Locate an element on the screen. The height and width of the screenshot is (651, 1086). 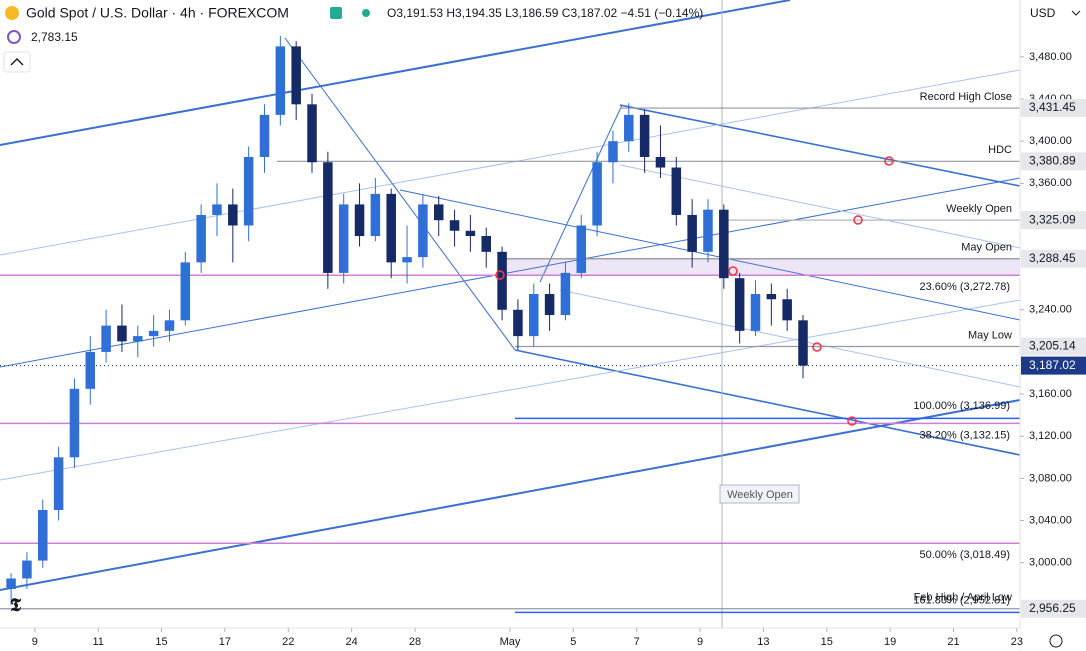
indicator-value: 2,783.15 is located at coordinates (54, 37).